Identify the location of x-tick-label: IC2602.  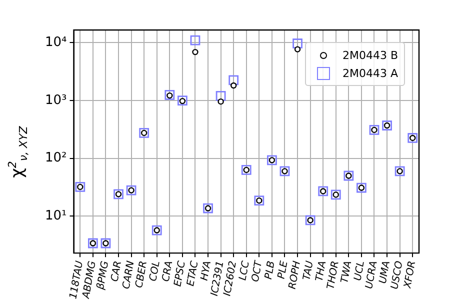
(231, 278).